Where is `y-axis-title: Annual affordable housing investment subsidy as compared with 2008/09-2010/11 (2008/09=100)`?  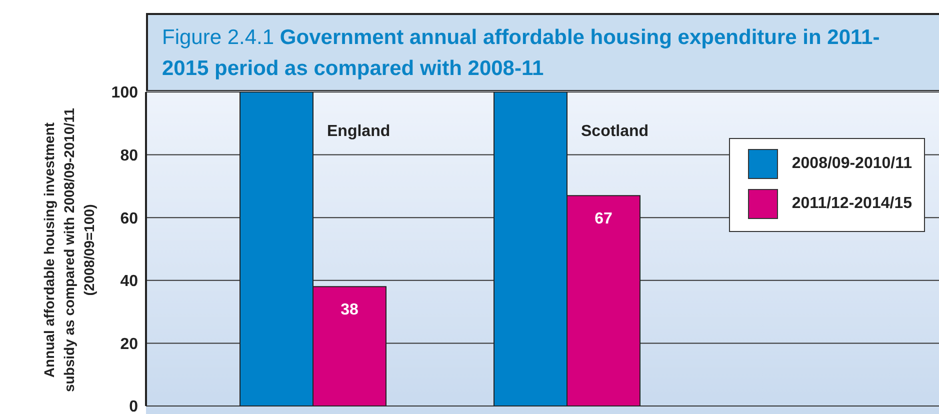 y-axis-title: Annual affordable housing investment subsidy as compared with 2008/09-2010/11 (2008/09=100) is located at coordinates (69, 250).